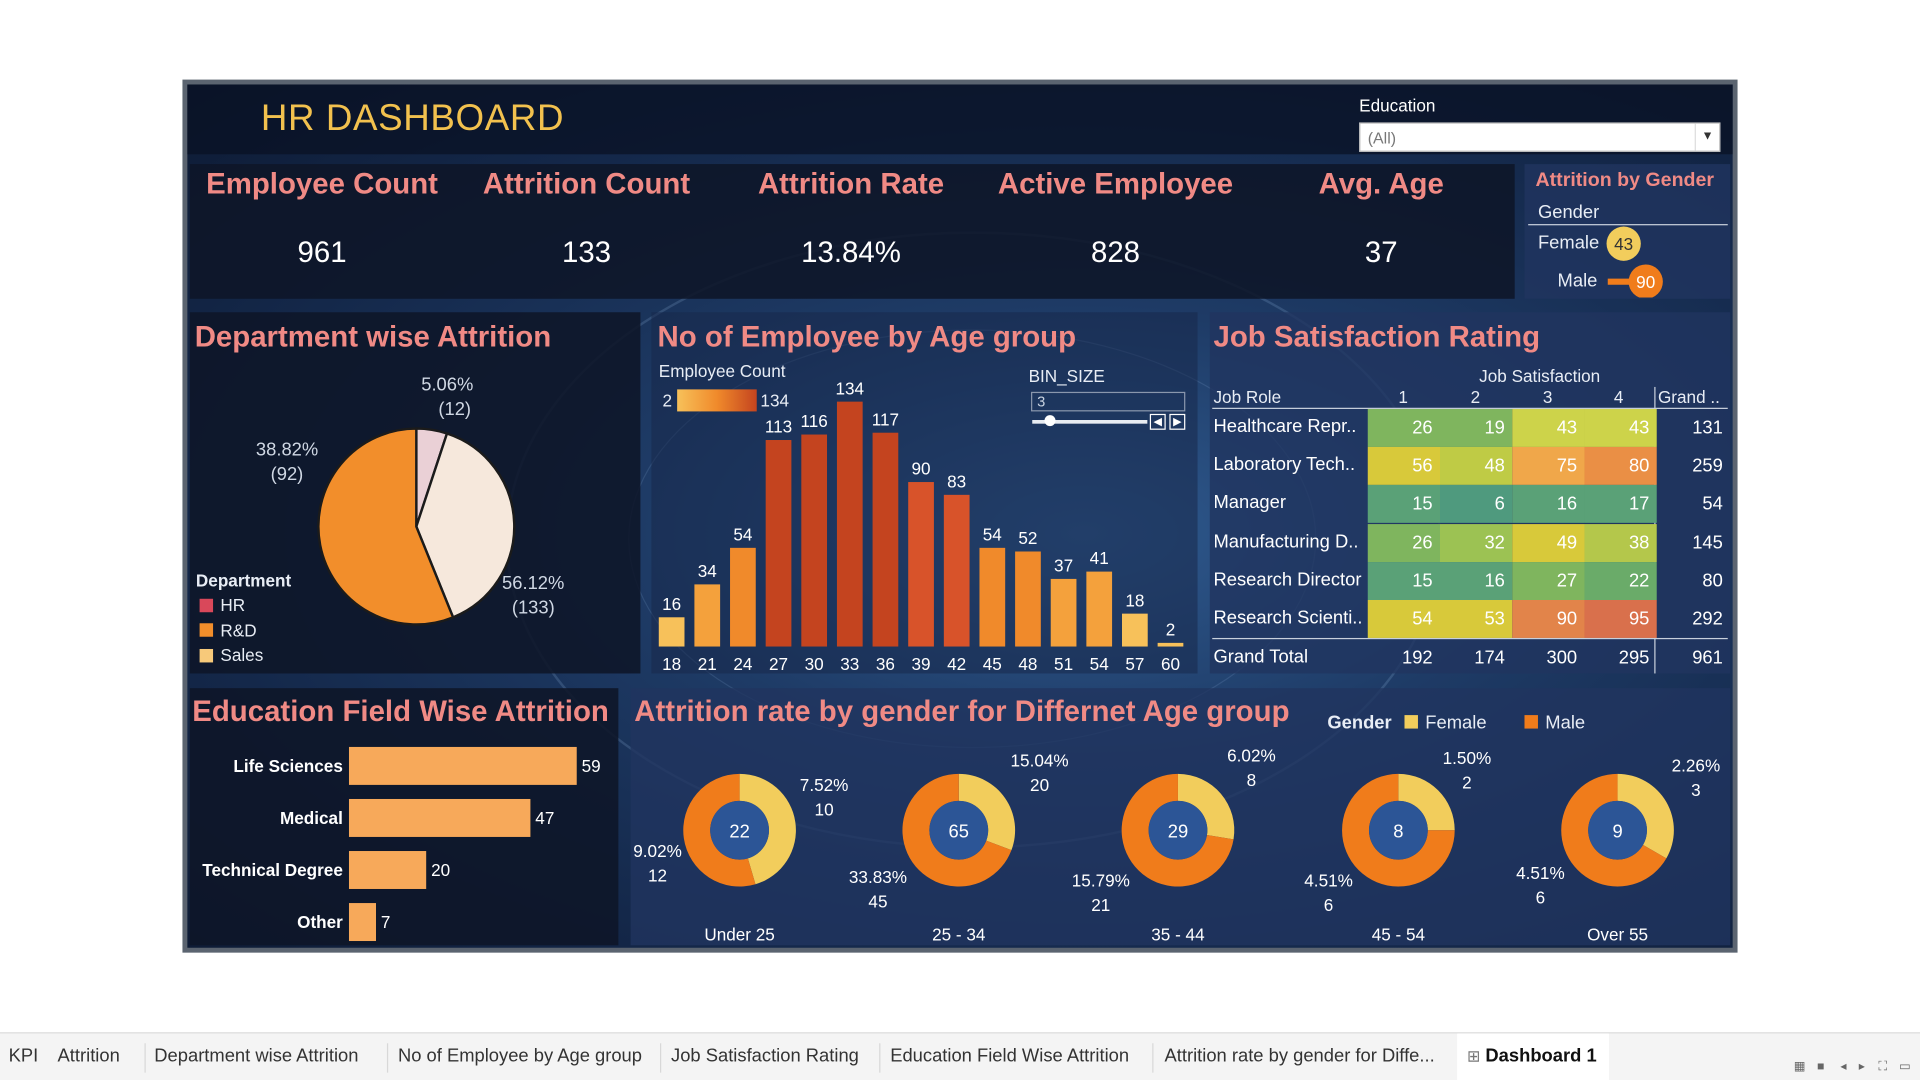 The height and width of the screenshot is (1080, 1920). I want to click on gender-female-label: Female, so click(1568, 243).